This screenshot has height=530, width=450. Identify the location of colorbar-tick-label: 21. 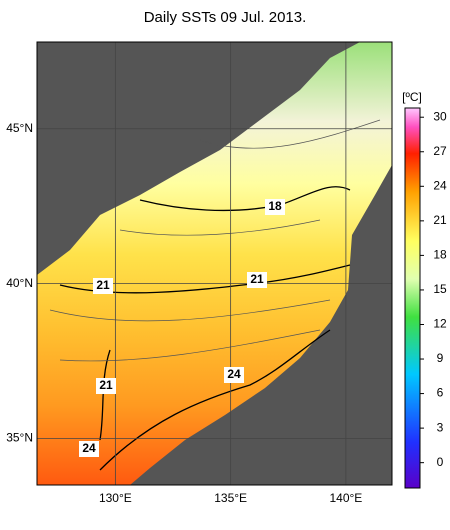
(440, 220).